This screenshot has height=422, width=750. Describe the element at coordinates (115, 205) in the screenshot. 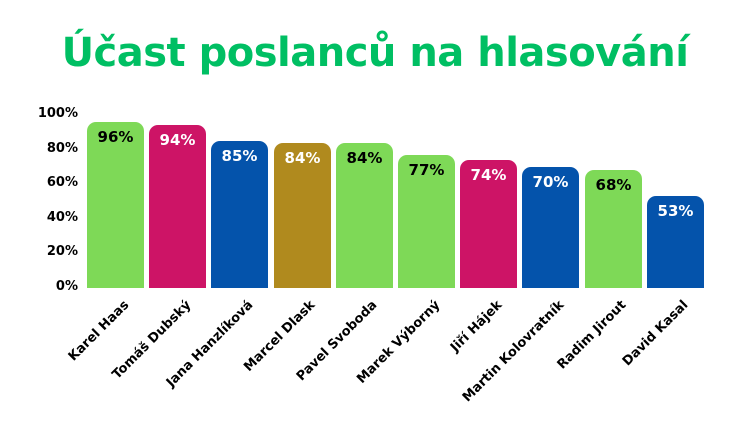

I see `bar-karel-haas: 96%` at that location.